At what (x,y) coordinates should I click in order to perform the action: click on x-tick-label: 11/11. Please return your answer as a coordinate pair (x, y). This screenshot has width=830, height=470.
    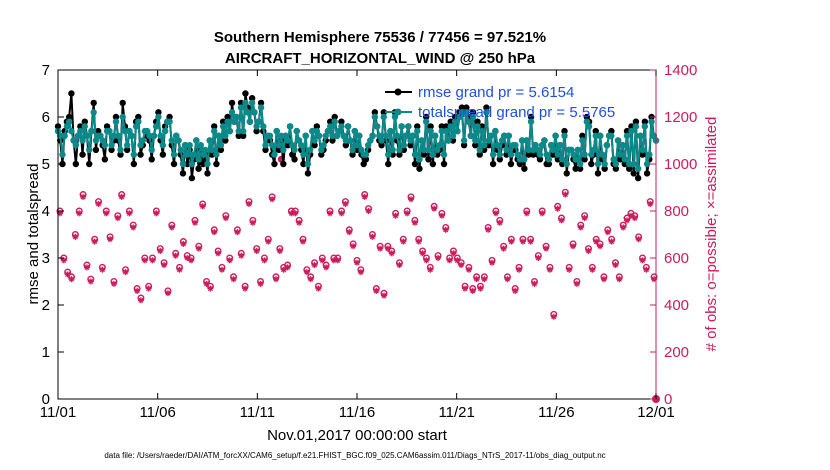
    Looking at the image, I should click on (257, 412).